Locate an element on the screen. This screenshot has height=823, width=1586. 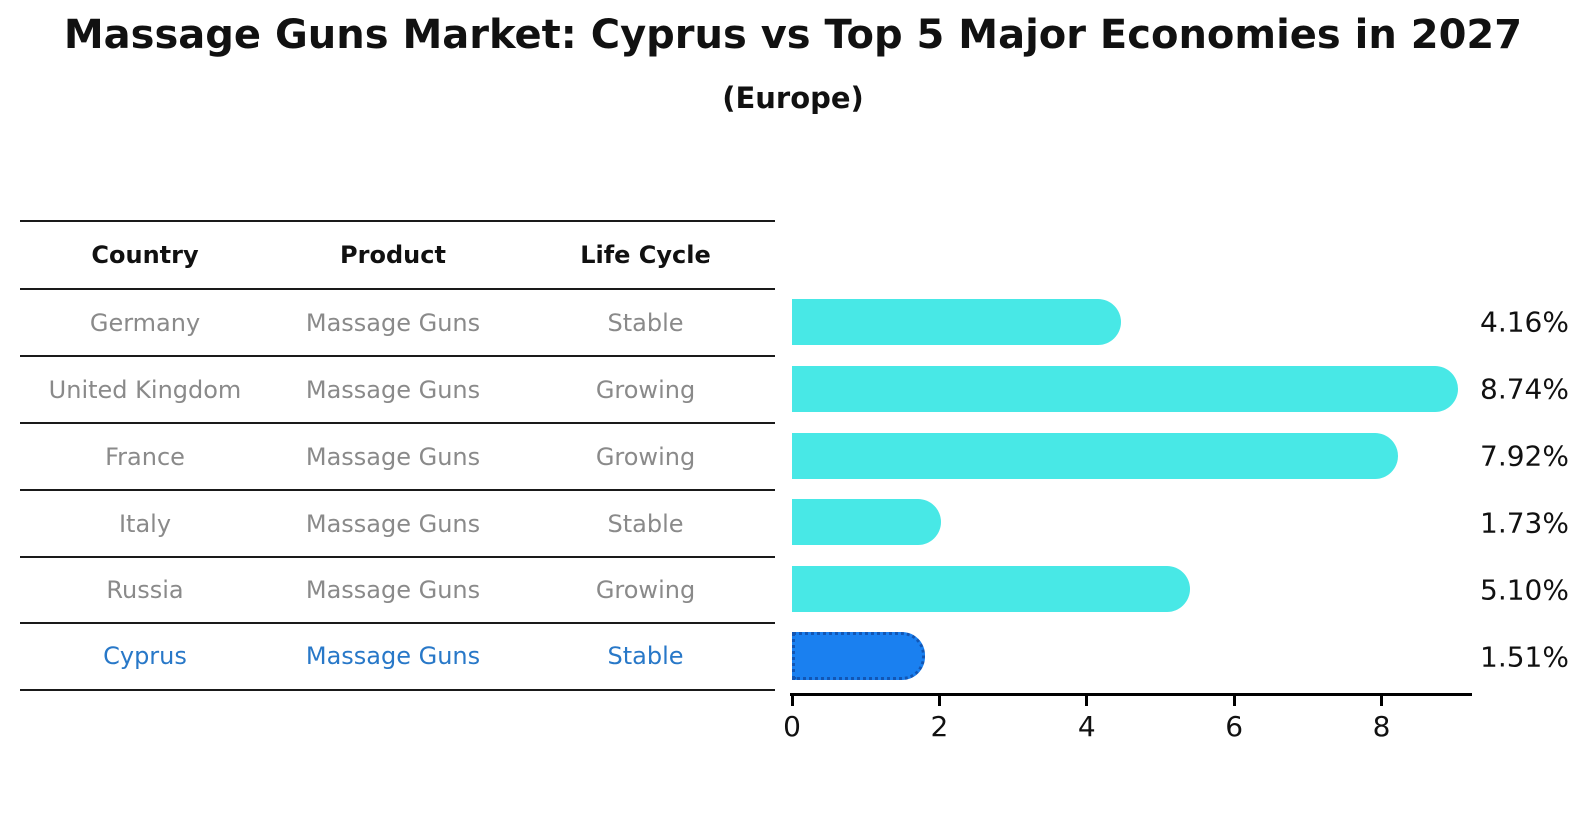
x-axis-line is located at coordinates (1131, 694).